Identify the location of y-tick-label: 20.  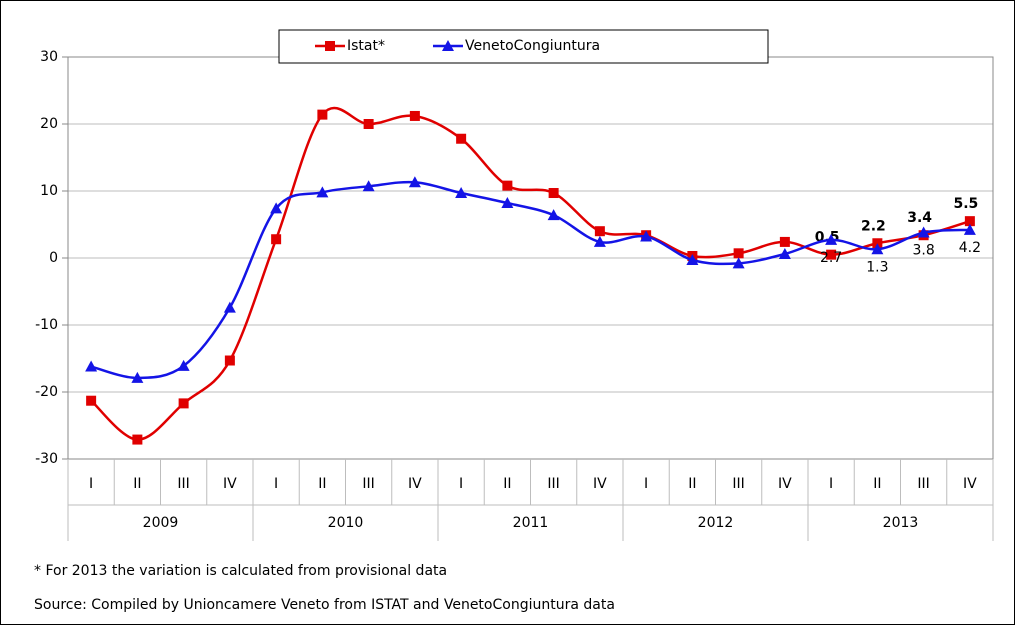
(49, 124).